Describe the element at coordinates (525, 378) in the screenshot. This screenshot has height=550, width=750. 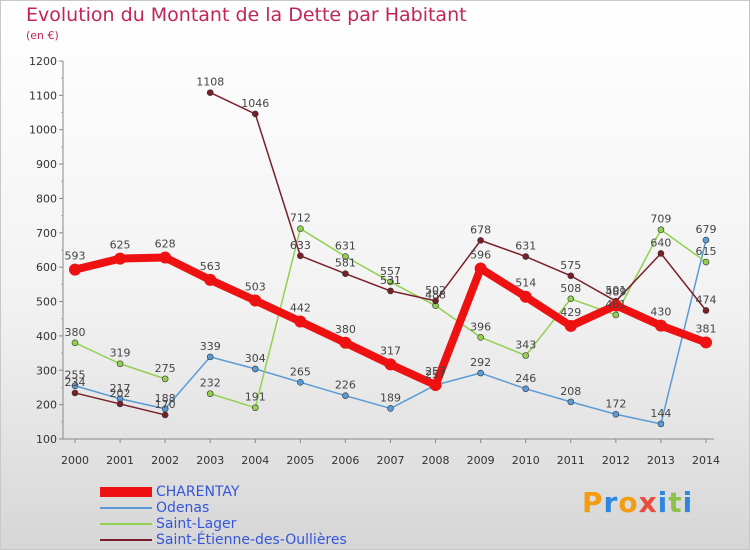
I see `data-label-odenas: 246` at that location.